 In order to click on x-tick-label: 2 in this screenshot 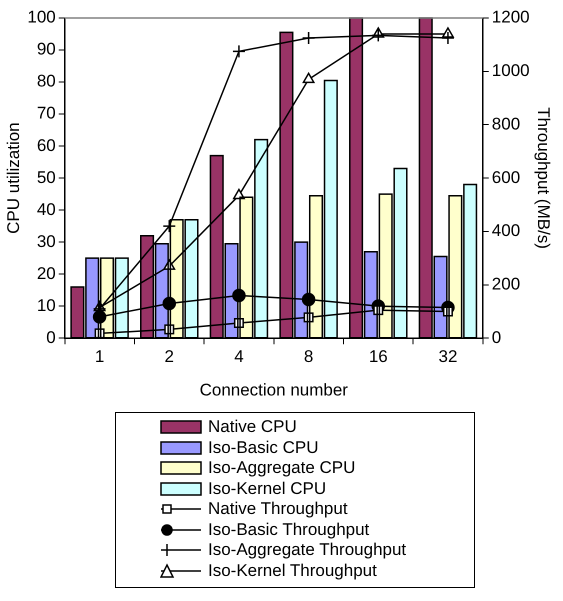, I will do `click(169, 356)`.